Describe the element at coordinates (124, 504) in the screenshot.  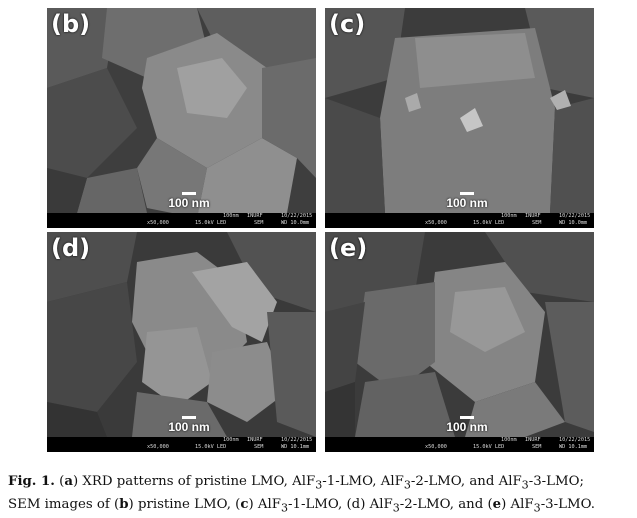
I see `caption-letter: b` at that location.